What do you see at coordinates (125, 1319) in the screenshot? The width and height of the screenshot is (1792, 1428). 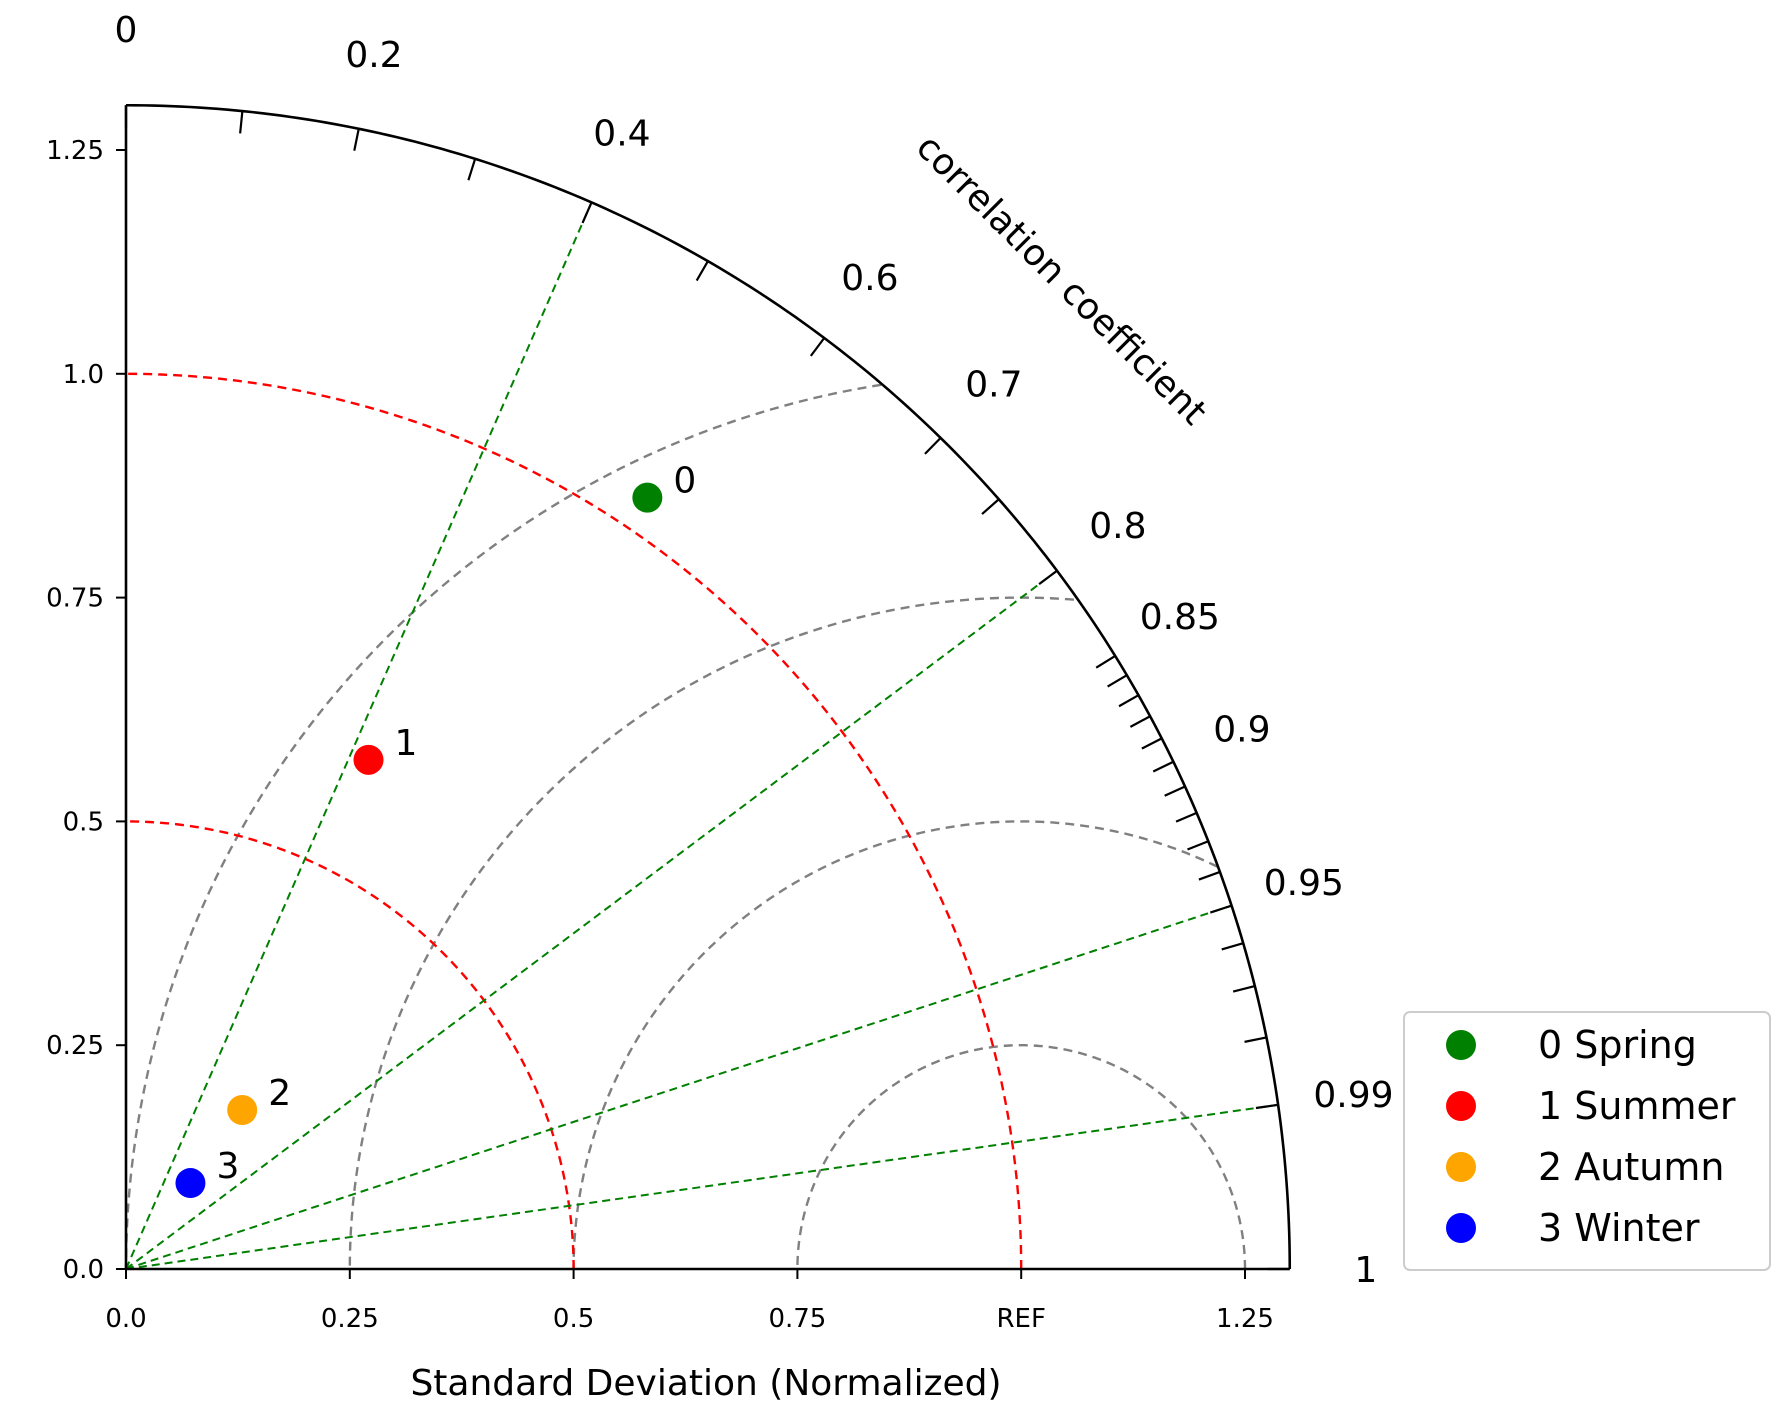 I see `x-tick-label-0.0: 0.0` at bounding box center [125, 1319].